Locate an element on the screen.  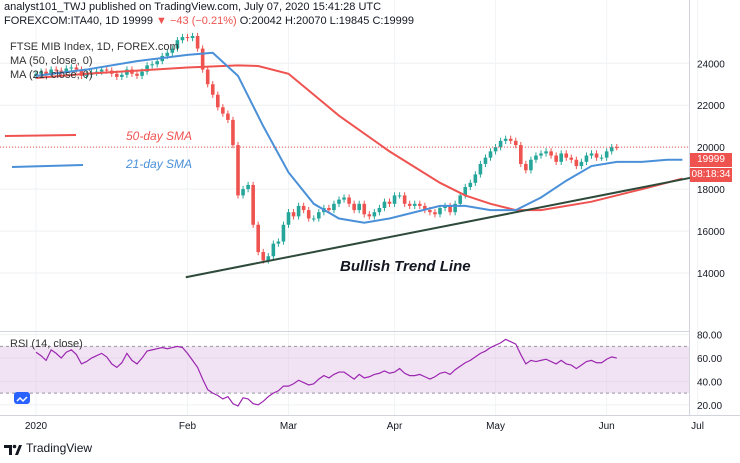
time-tick-label: May is located at coordinates (495, 426).